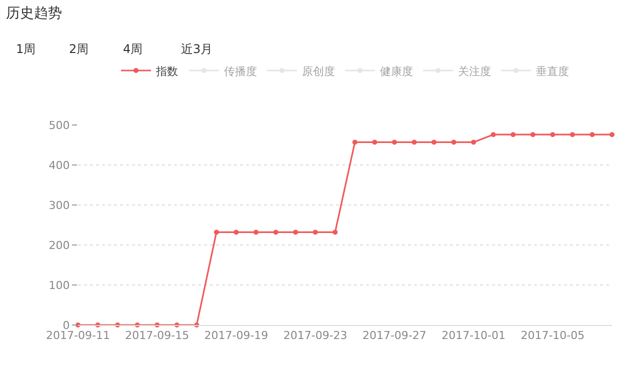  What do you see at coordinates (59, 245) in the screenshot?
I see `y-tick-label: 200` at bounding box center [59, 245].